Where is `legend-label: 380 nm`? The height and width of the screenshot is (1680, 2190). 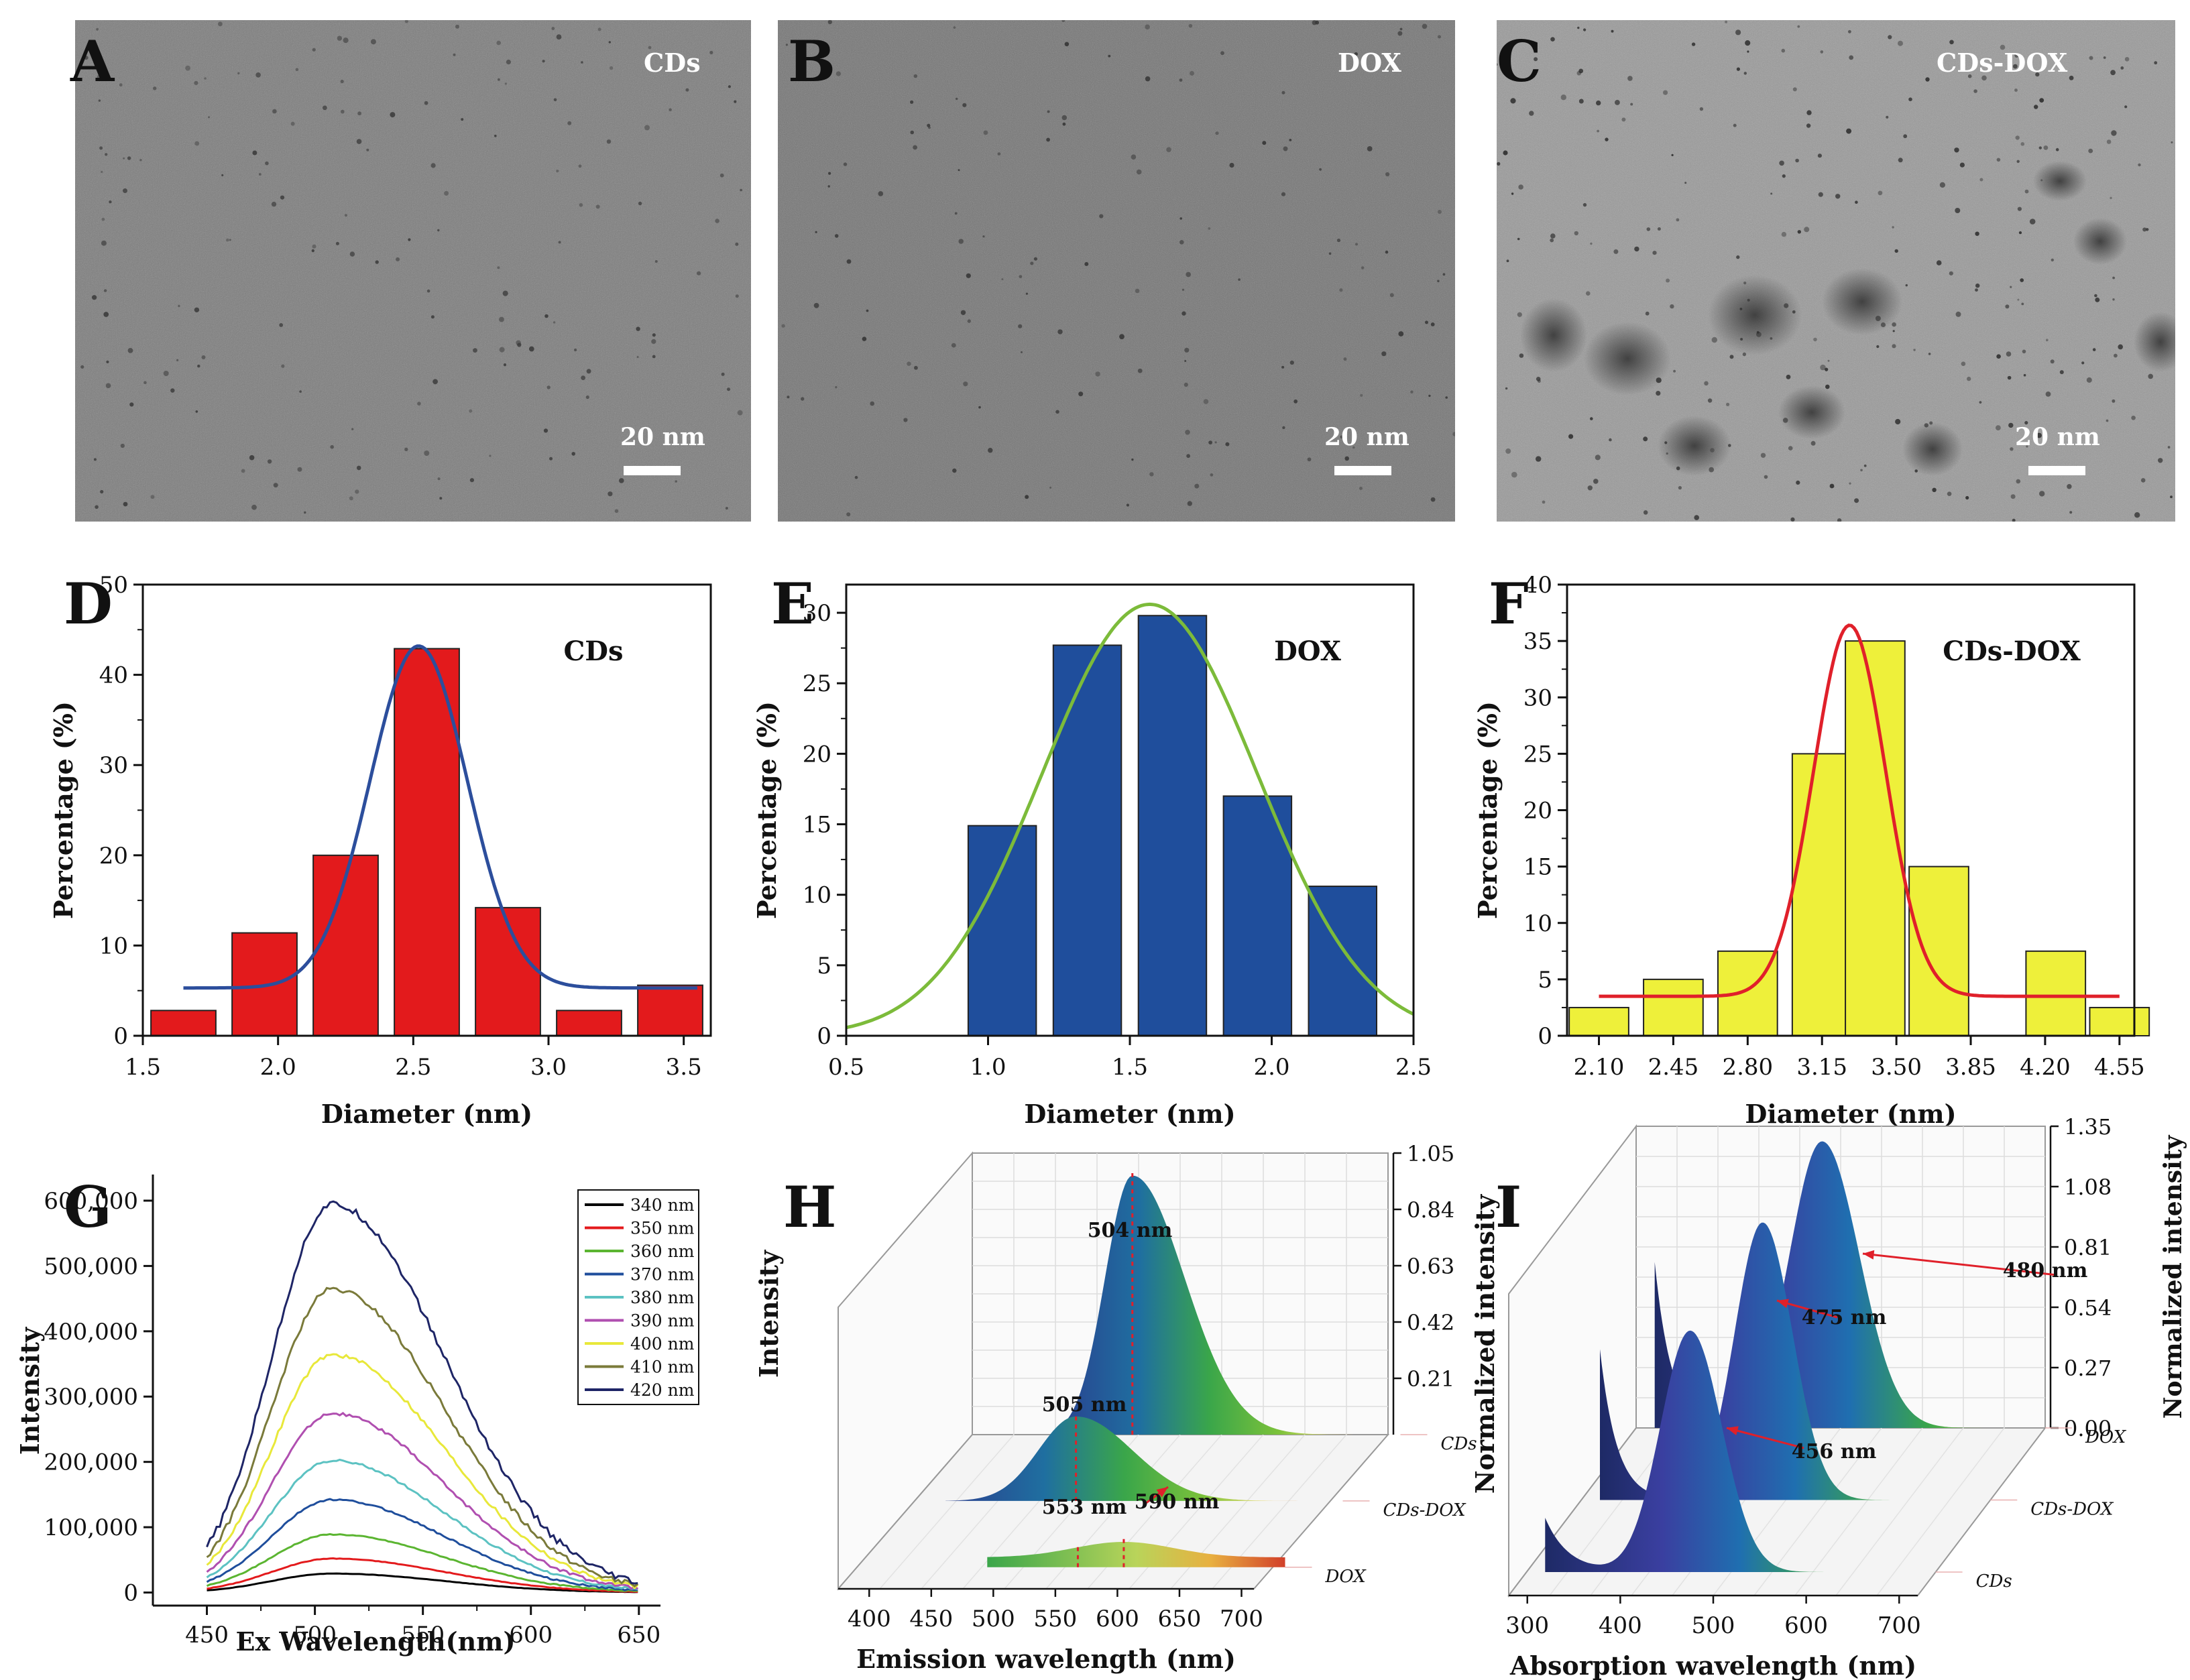 legend-label: 380 nm is located at coordinates (662, 1297).